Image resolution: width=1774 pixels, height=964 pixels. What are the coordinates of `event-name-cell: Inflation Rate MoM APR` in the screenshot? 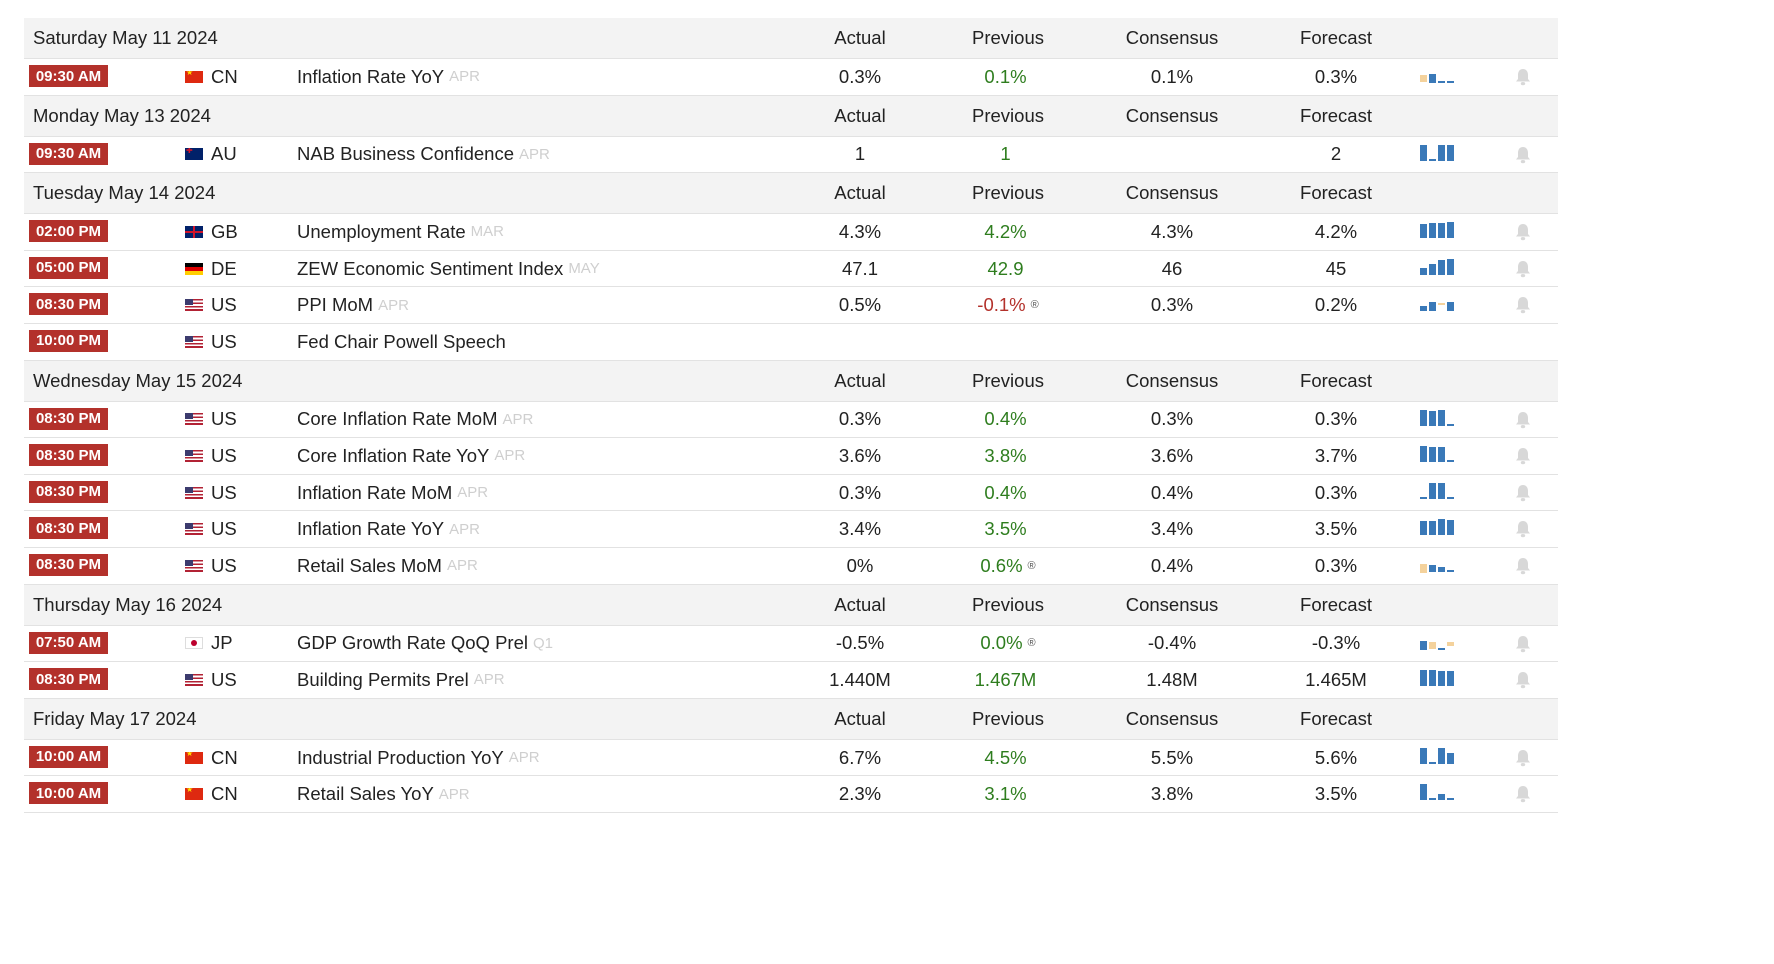 It's located at (392, 493).